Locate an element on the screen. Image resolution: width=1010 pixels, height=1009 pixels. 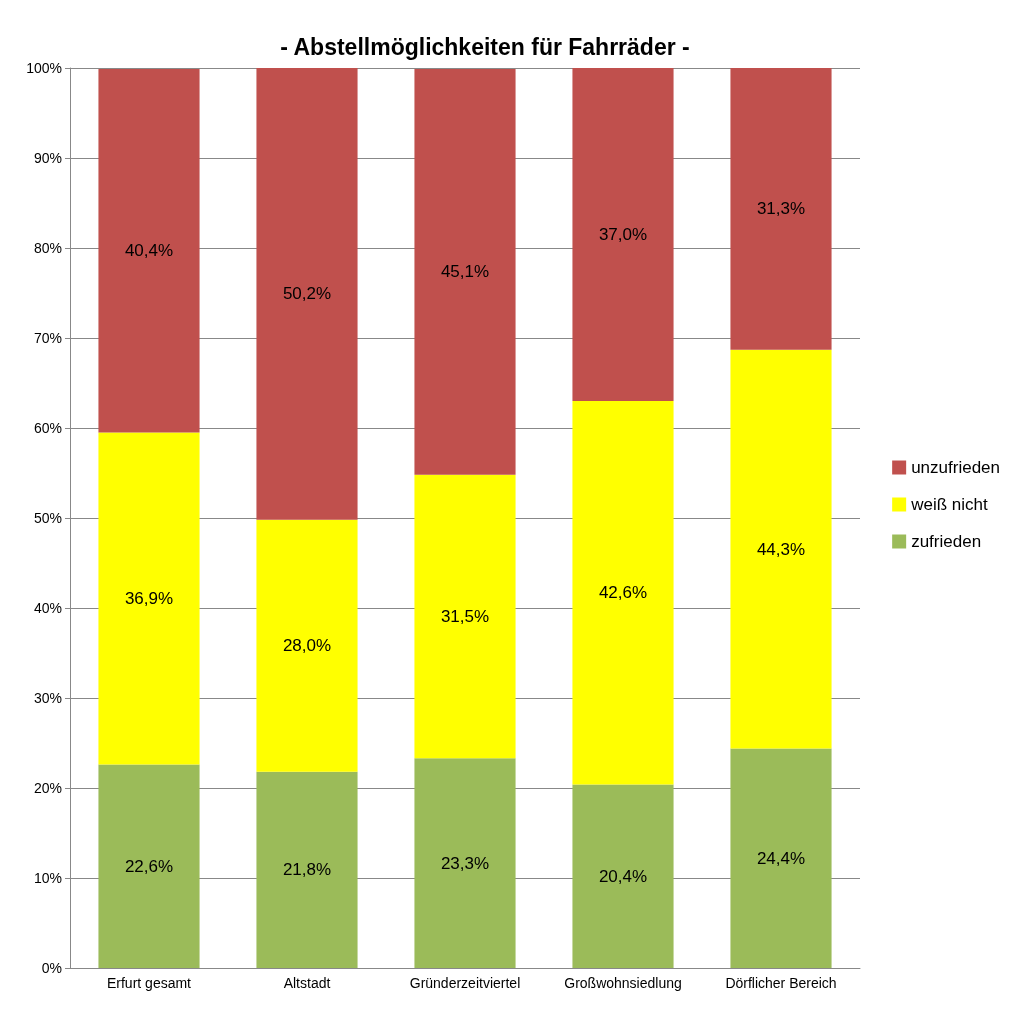
y-tick-label: 90% is located at coordinates (47, 158).